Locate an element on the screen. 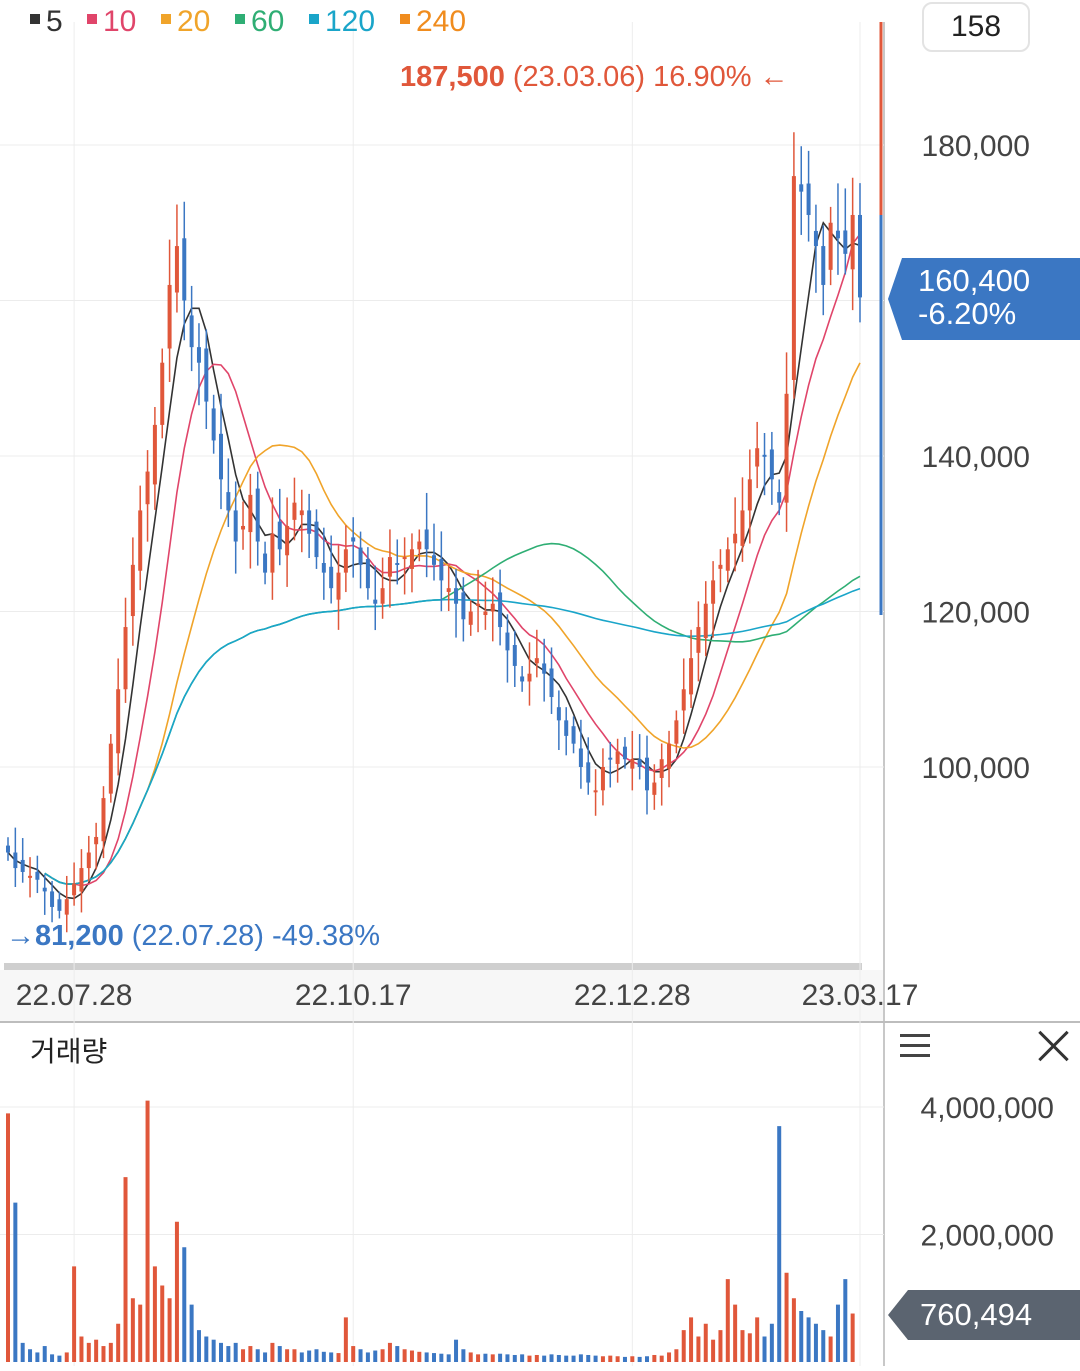  legend-label-20: 20 is located at coordinates (193, 21).